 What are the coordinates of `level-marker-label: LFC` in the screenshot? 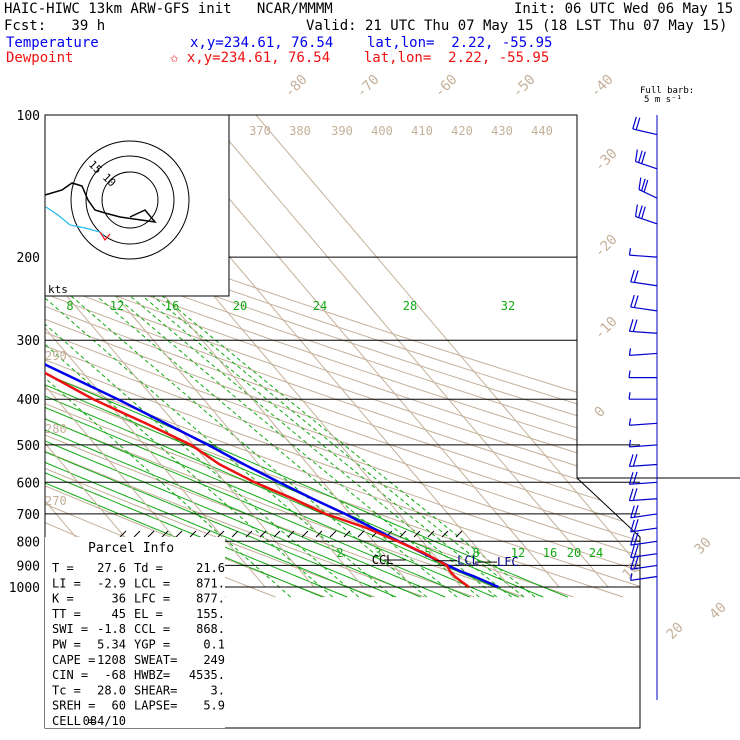 It's located at (508, 562).